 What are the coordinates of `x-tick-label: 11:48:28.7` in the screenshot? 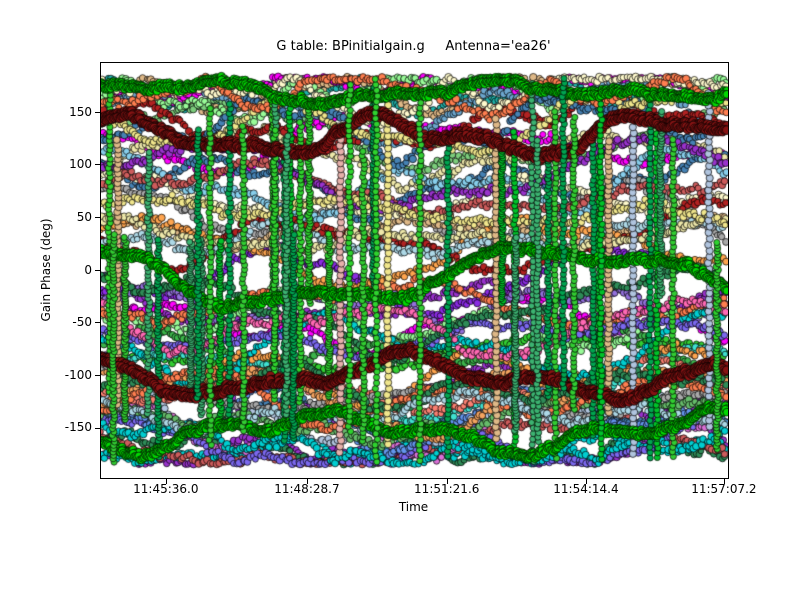 It's located at (307, 489).